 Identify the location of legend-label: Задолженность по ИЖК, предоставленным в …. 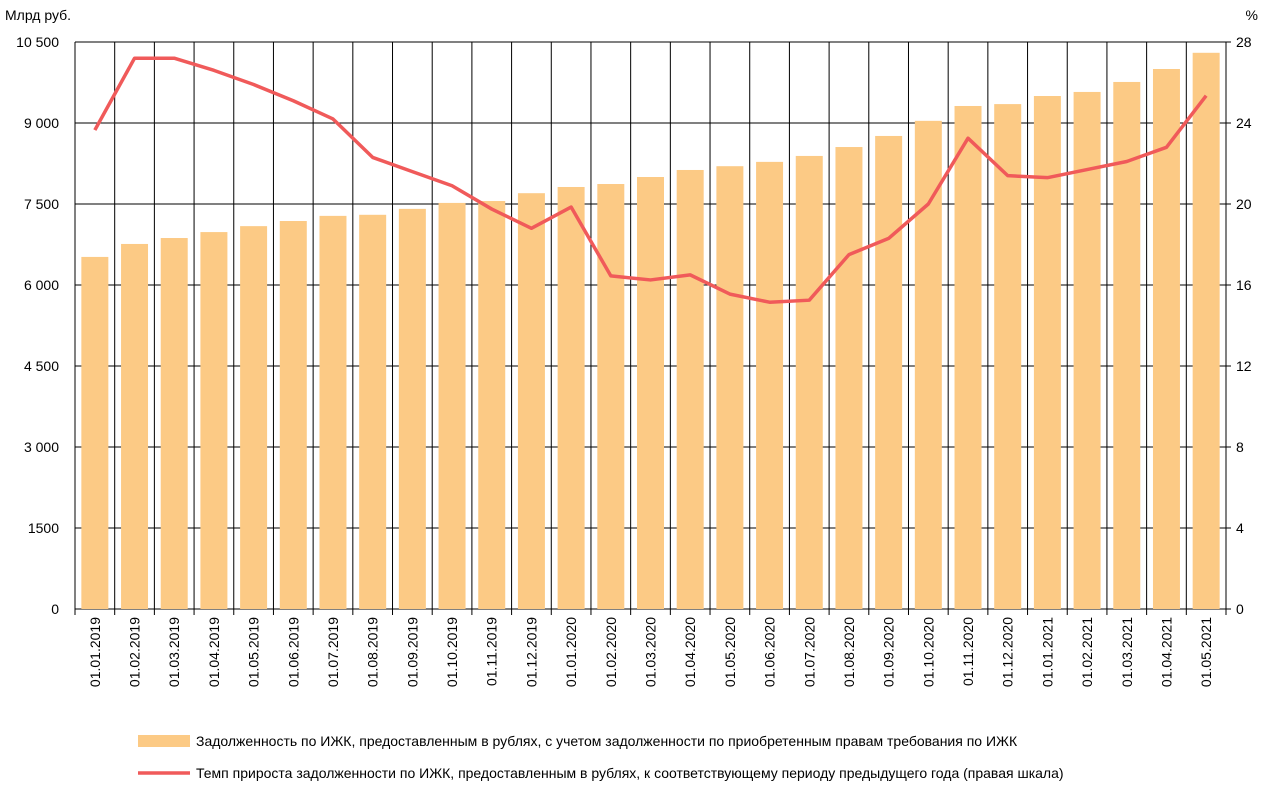
(607, 741).